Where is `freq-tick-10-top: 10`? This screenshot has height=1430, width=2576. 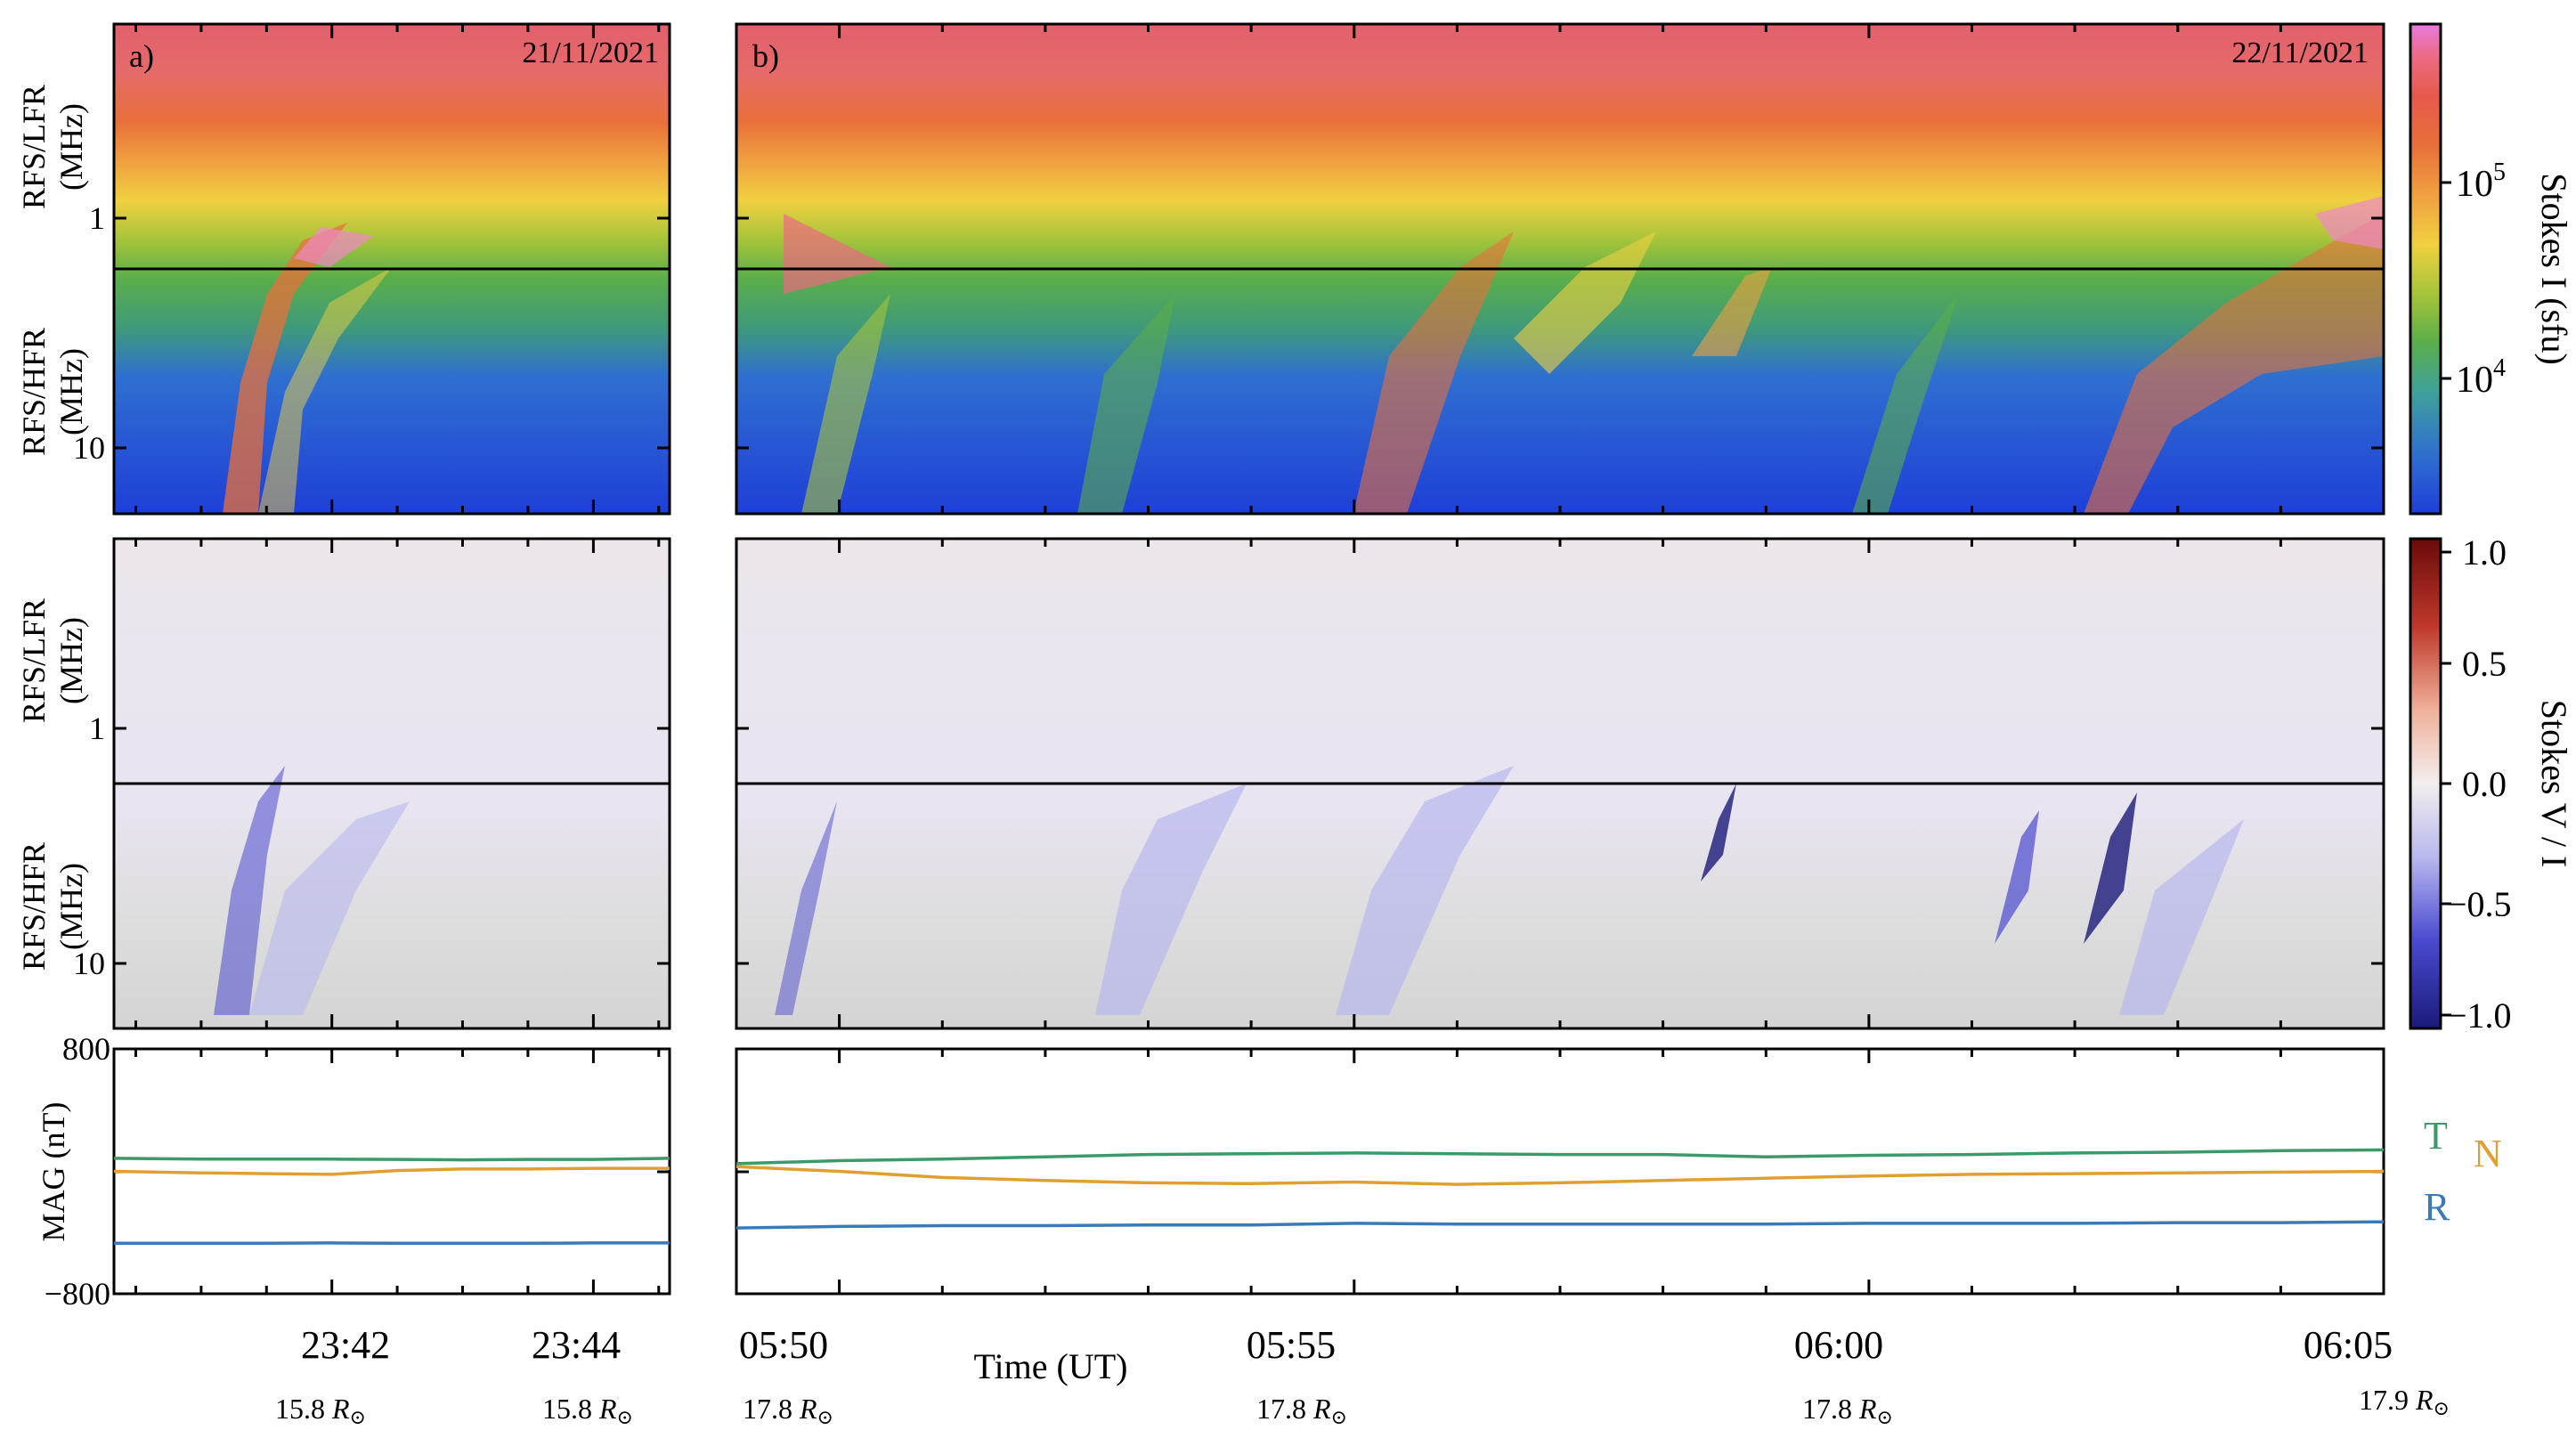
freq-tick-10-top: 10 is located at coordinates (89, 448).